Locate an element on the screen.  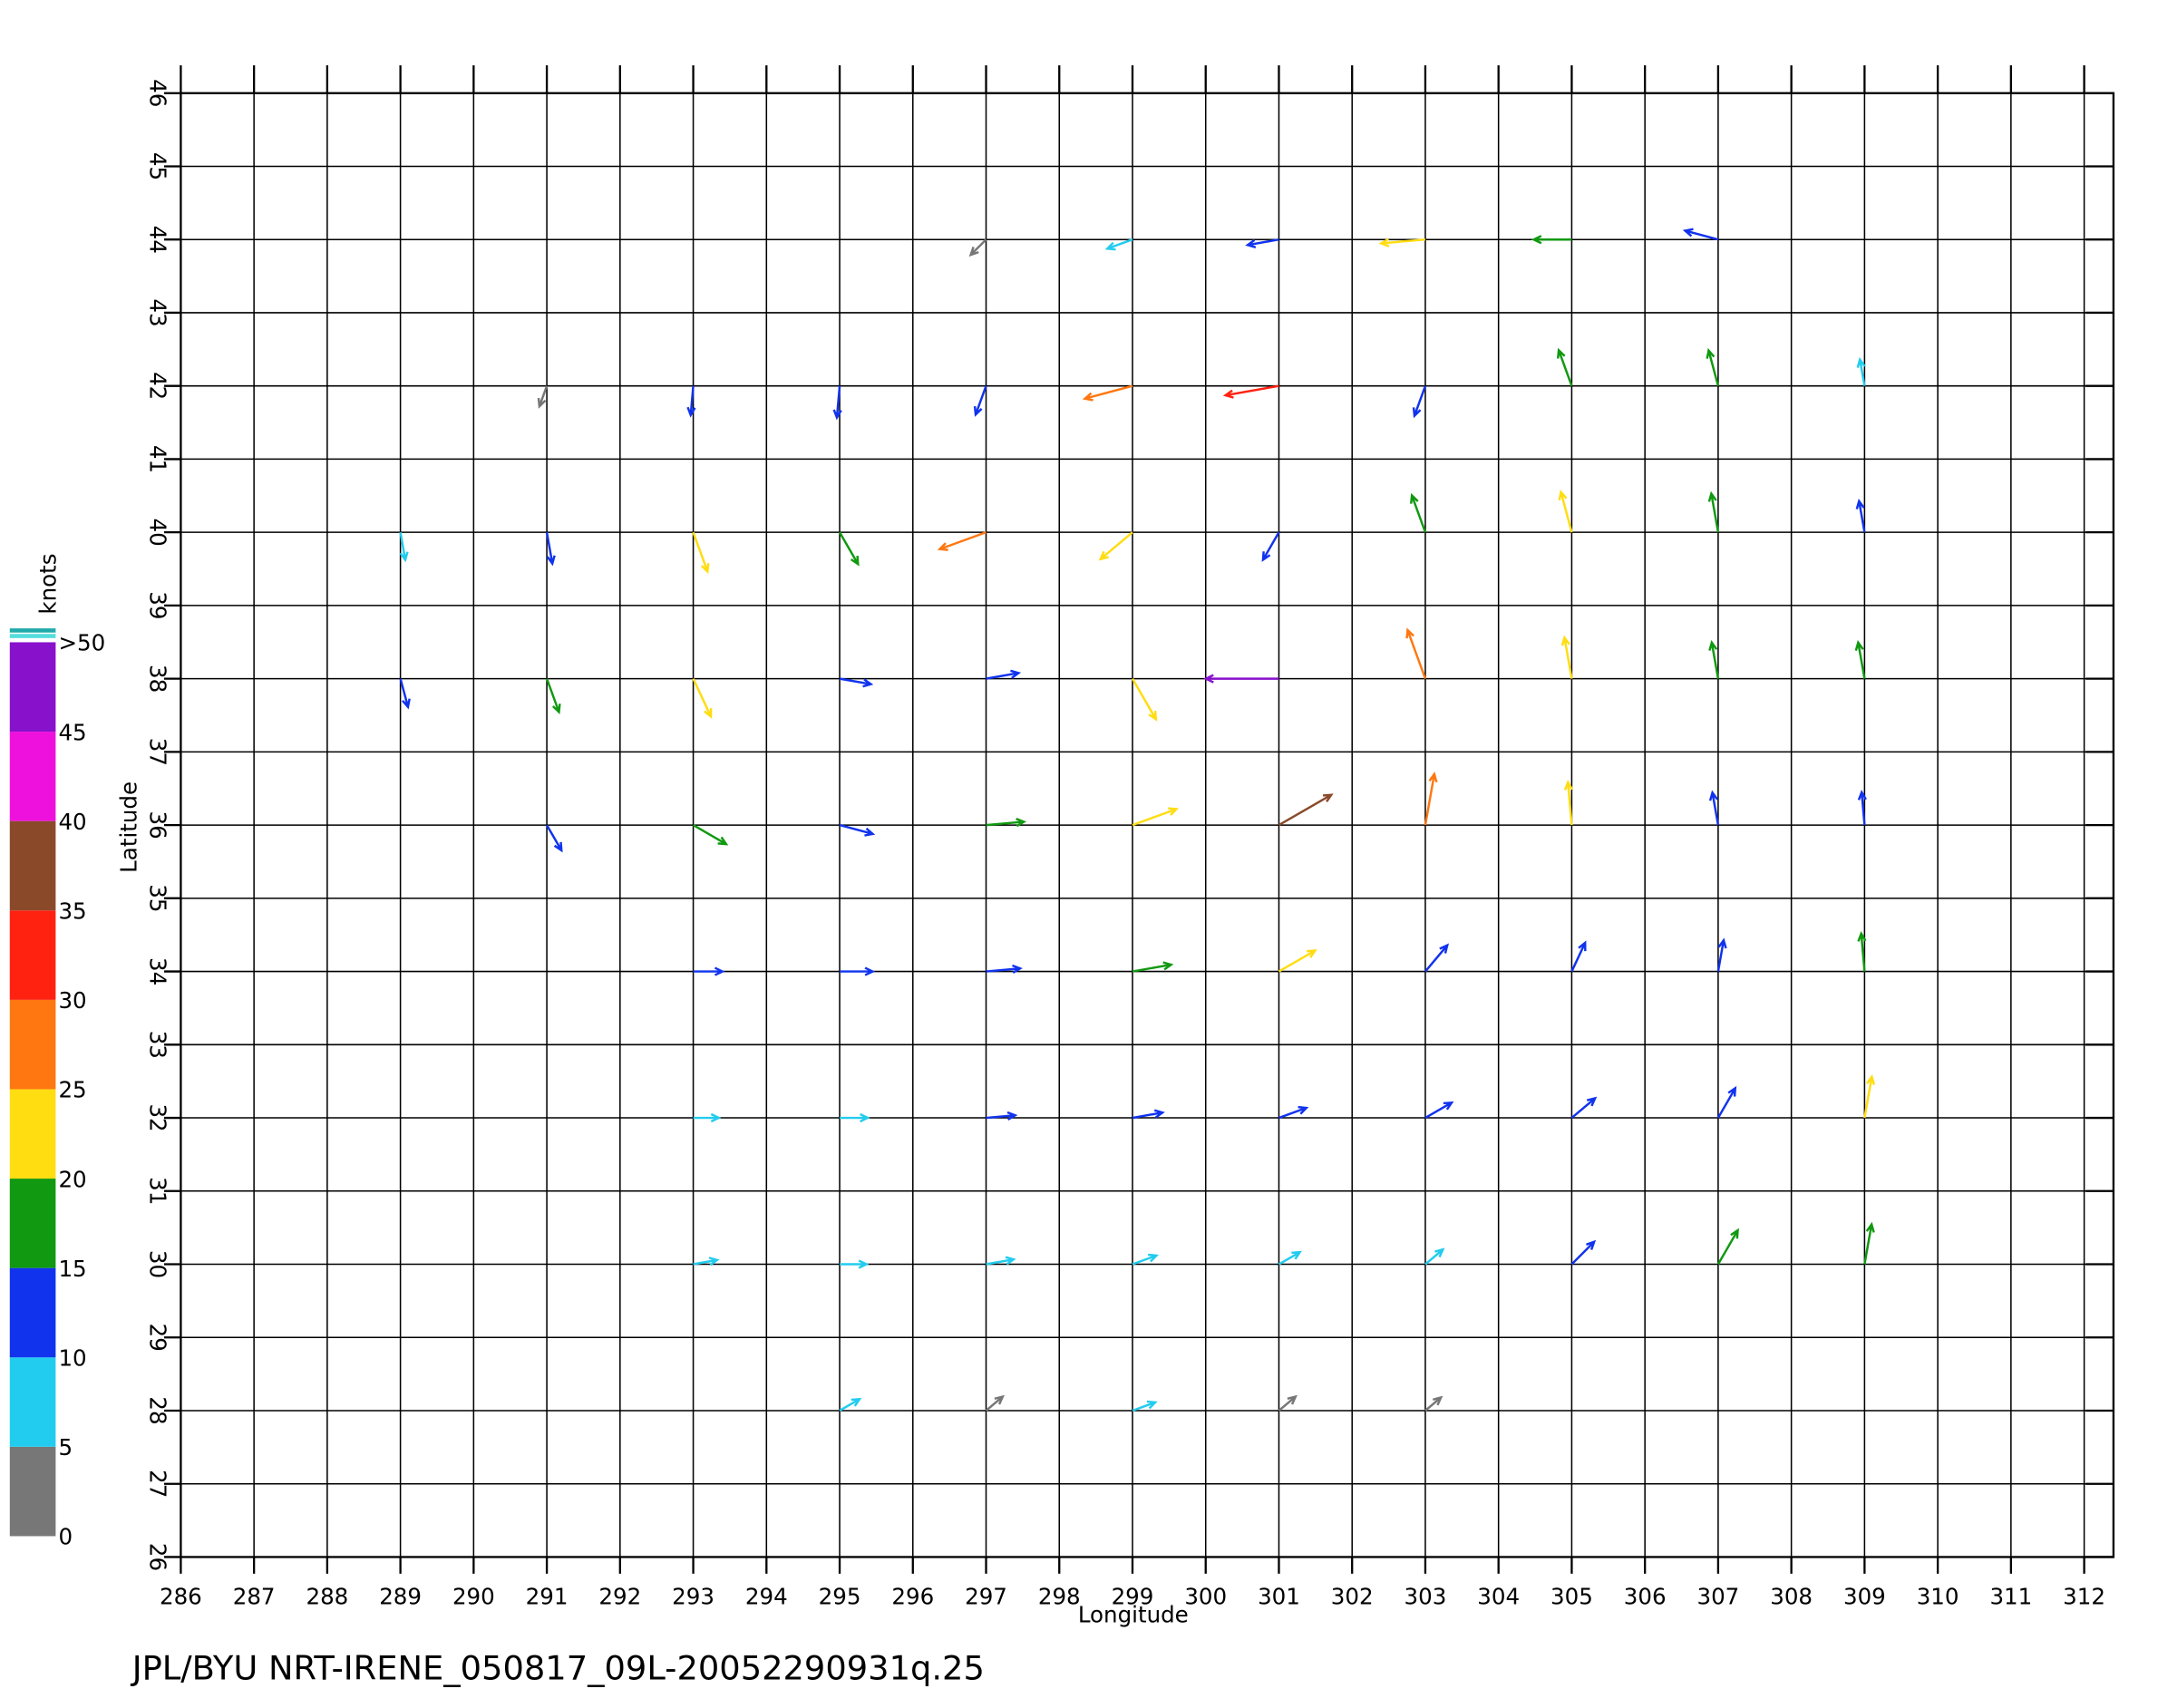
colorbar-tick-label: 10 is located at coordinates (72, 1357).